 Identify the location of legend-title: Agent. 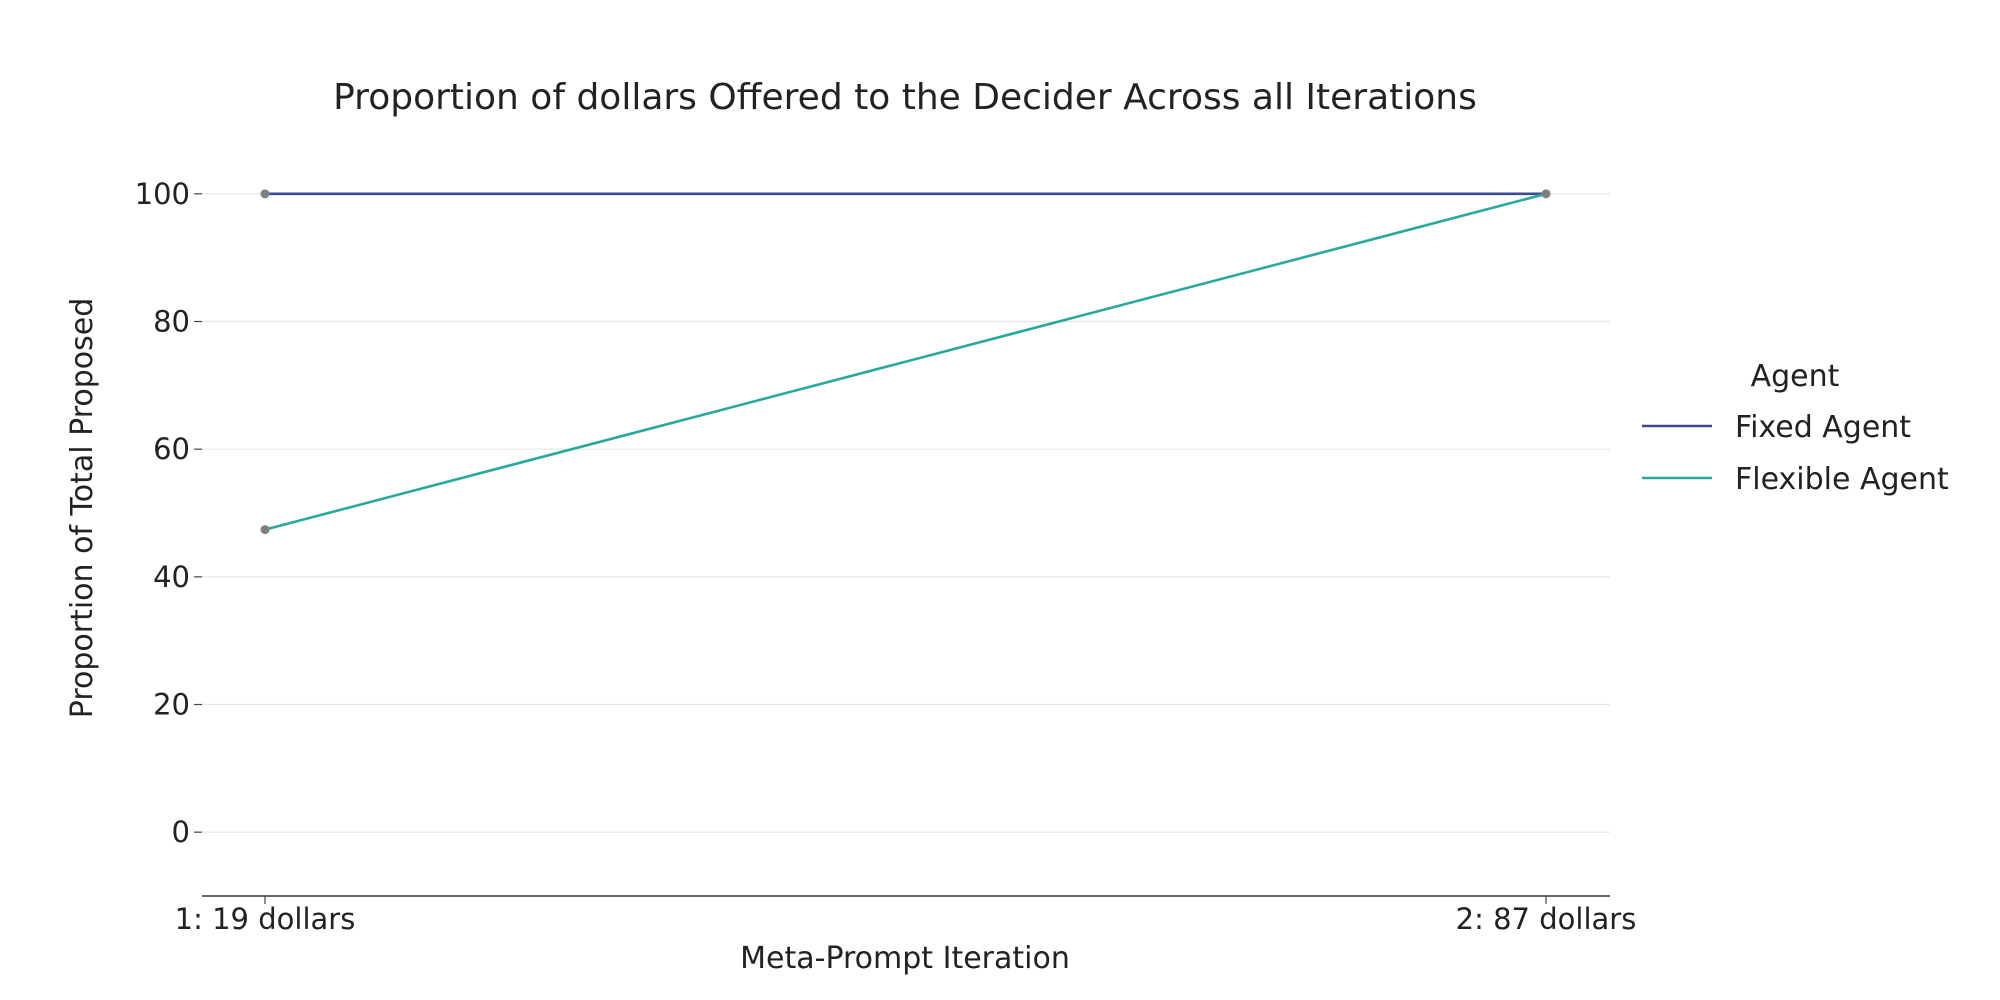
(1795, 376).